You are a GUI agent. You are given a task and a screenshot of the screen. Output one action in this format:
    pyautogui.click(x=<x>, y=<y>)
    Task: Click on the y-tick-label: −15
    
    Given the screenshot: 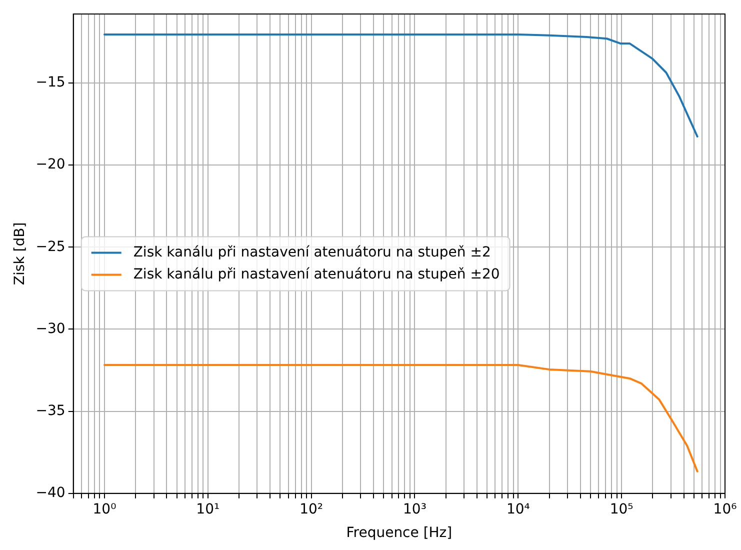 What is the action you would take?
    pyautogui.click(x=51, y=82)
    